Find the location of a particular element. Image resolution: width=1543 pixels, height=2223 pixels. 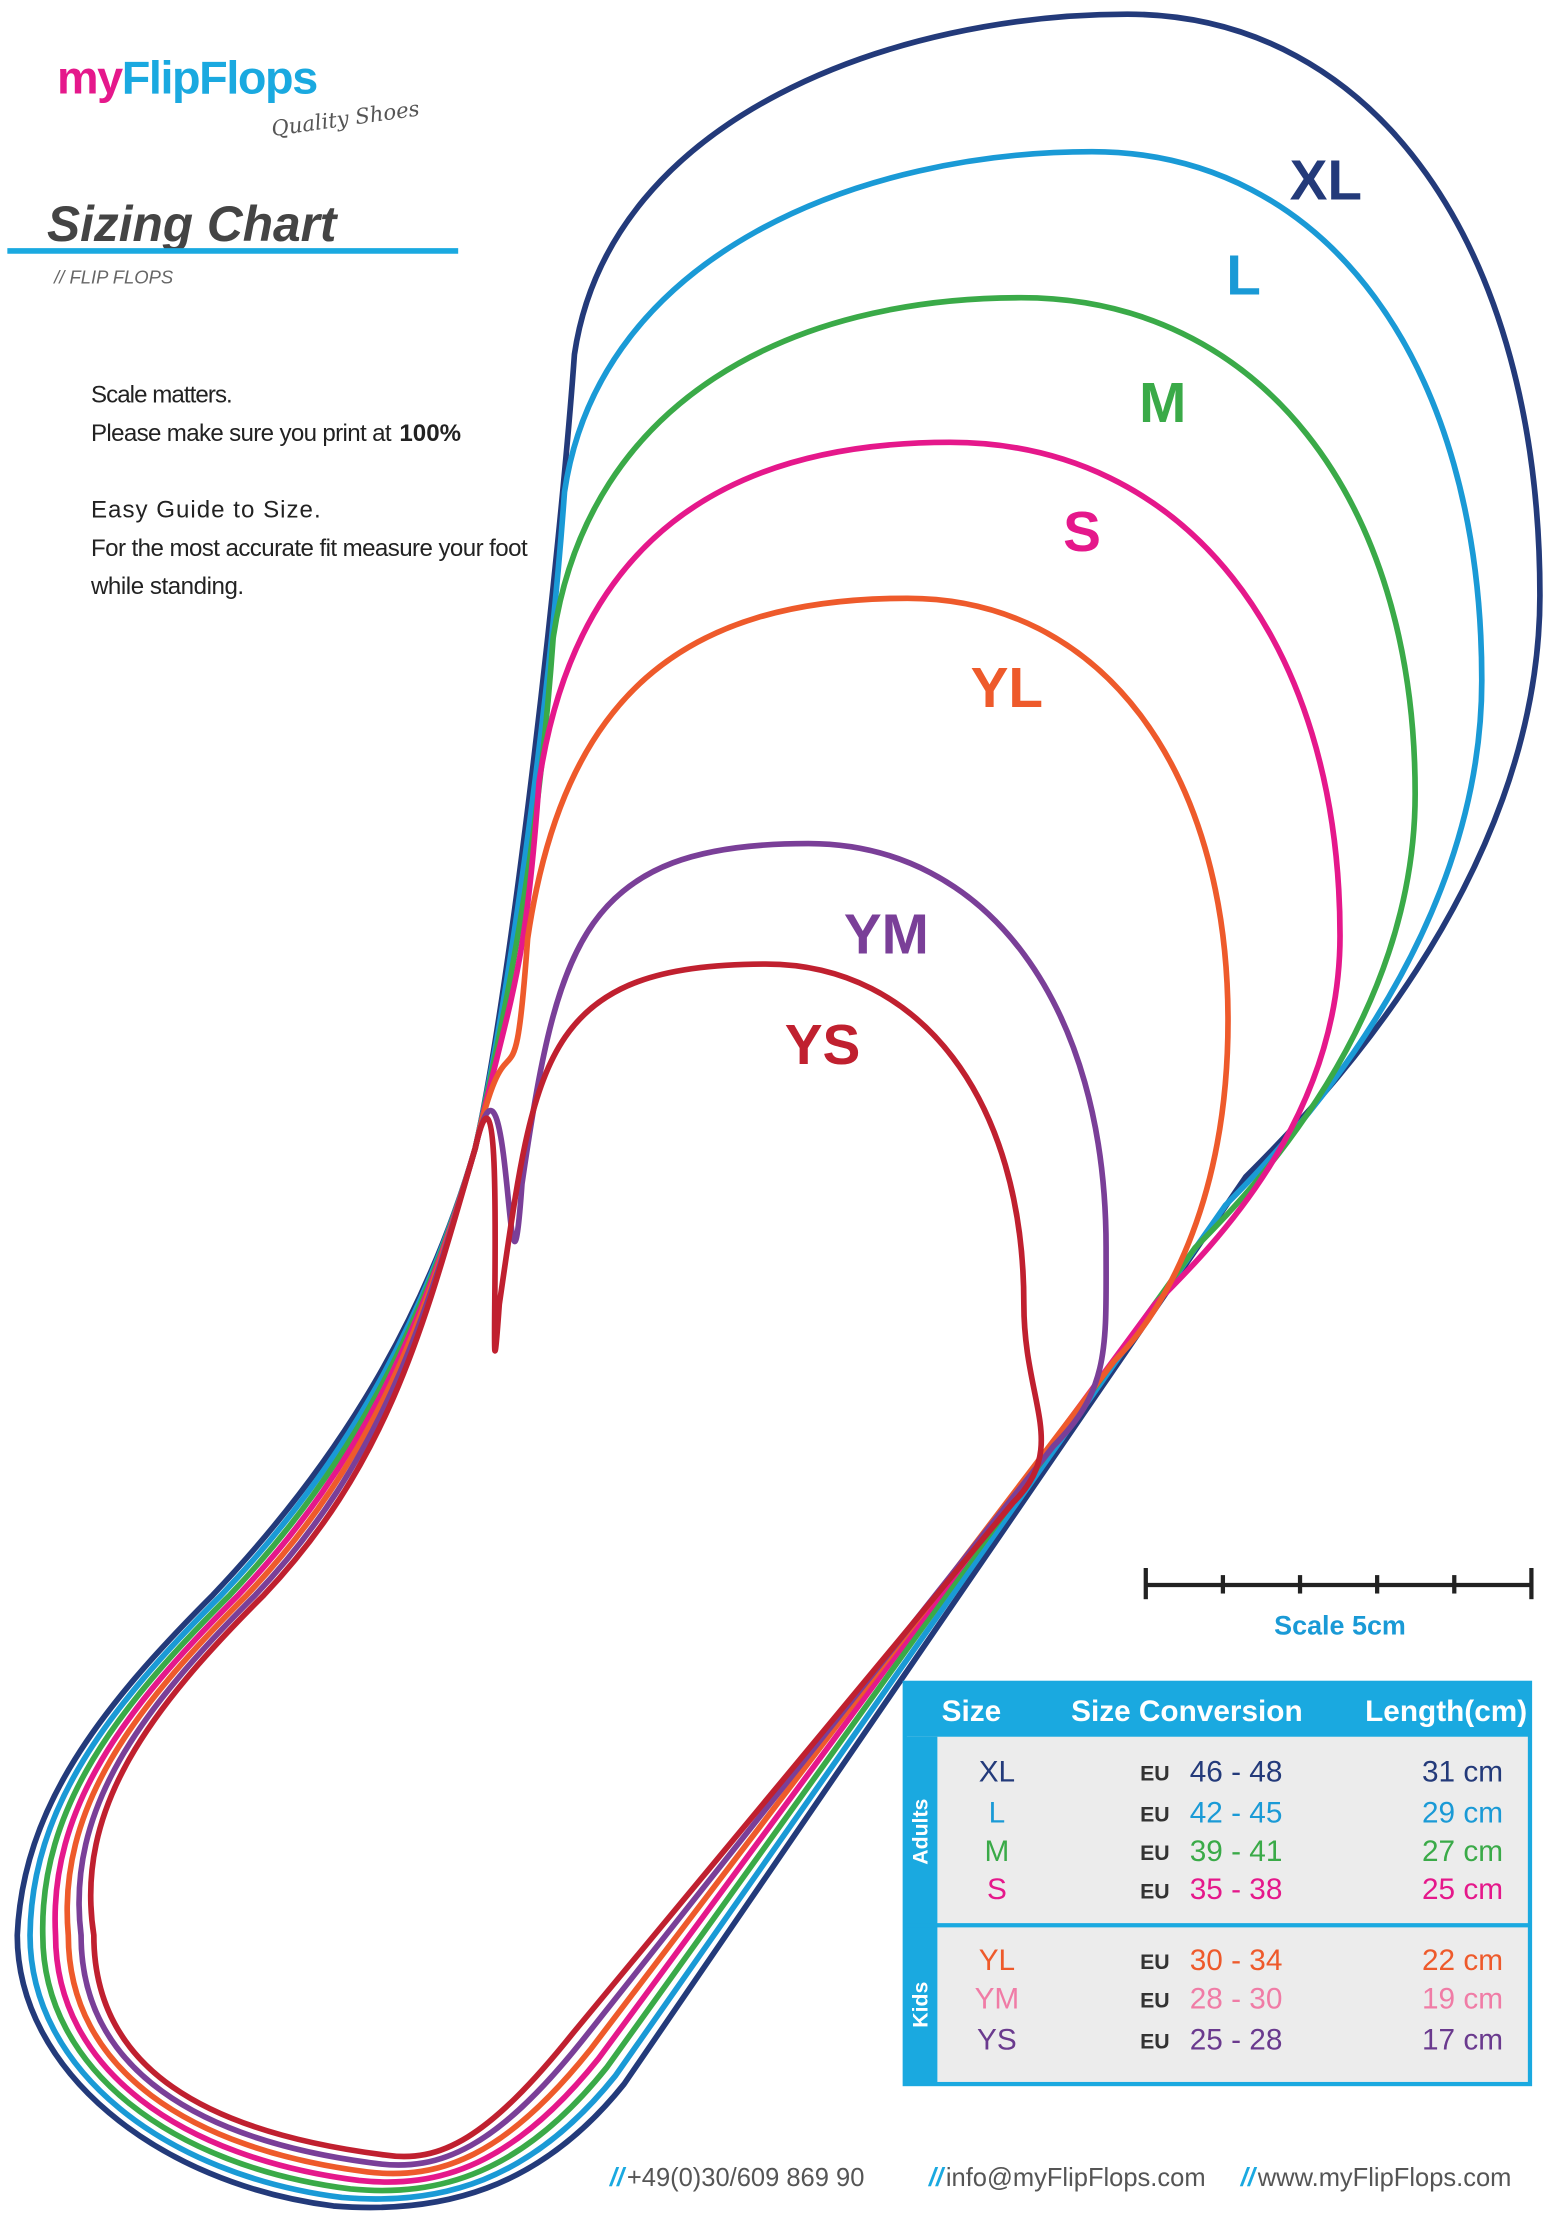

length-cell: 25 cm is located at coordinates (1462, 1889).